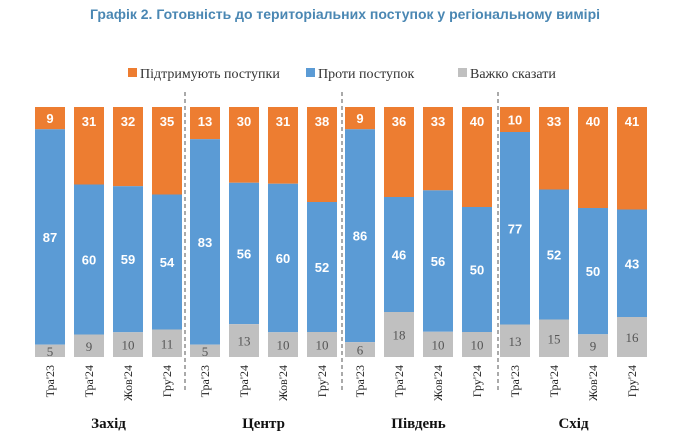  I want to click on data-label: 15, so click(554, 338).